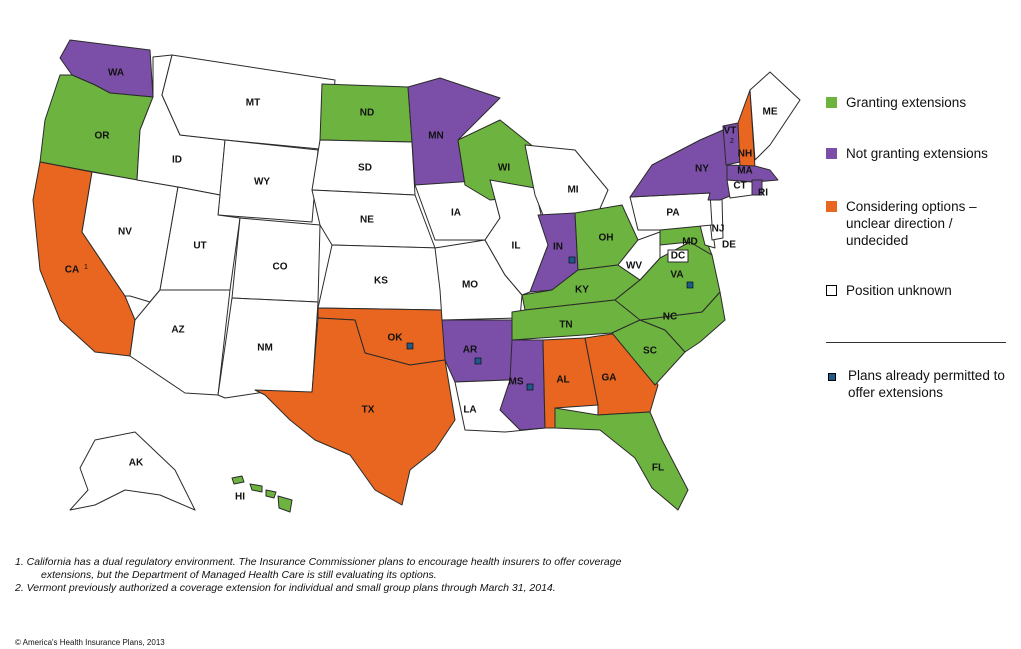 This screenshot has width=1021, height=649. What do you see at coordinates (125, 232) in the screenshot?
I see `state-label-nv: NV` at bounding box center [125, 232].